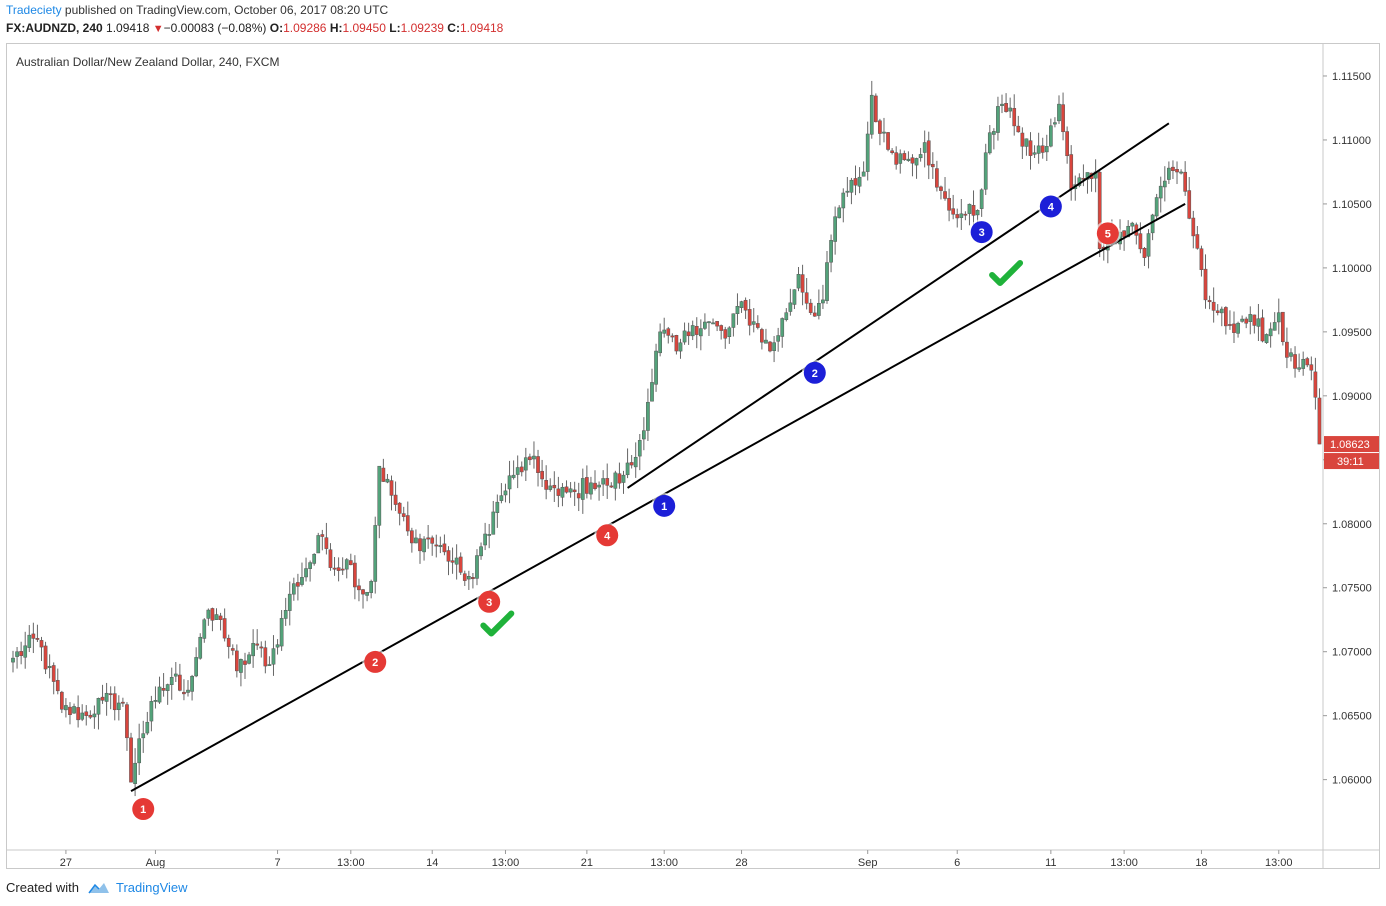 The width and height of the screenshot is (1386, 906). I want to click on tradingview-link: TradingView, so click(137, 887).